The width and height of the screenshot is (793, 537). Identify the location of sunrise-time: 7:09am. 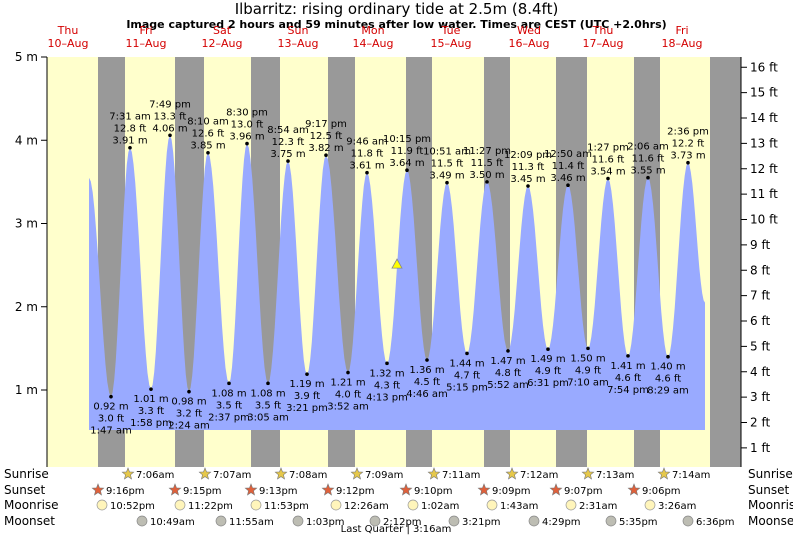
(384, 475).